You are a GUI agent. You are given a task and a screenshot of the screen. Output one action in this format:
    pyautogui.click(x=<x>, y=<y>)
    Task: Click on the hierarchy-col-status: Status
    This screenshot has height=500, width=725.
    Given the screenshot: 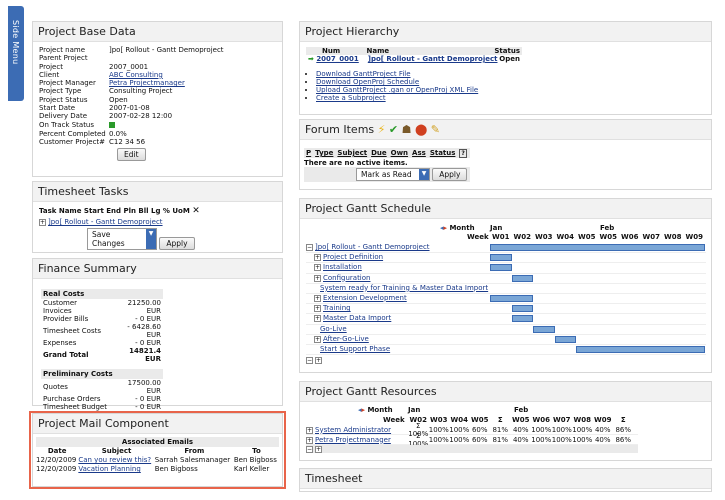 What is the action you would take?
    pyautogui.click(x=507, y=51)
    